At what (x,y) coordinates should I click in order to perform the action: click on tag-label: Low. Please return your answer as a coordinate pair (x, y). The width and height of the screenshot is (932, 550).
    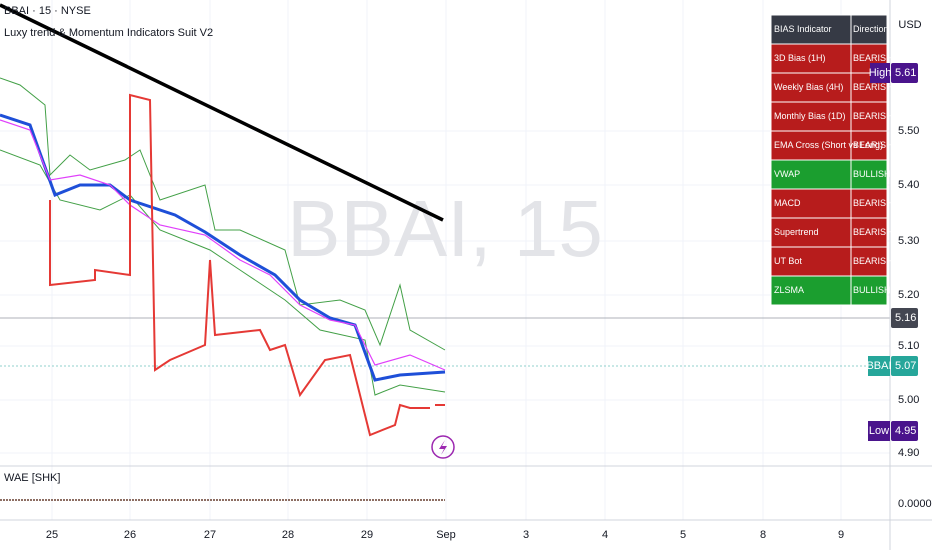
    Looking at the image, I should click on (879, 431).